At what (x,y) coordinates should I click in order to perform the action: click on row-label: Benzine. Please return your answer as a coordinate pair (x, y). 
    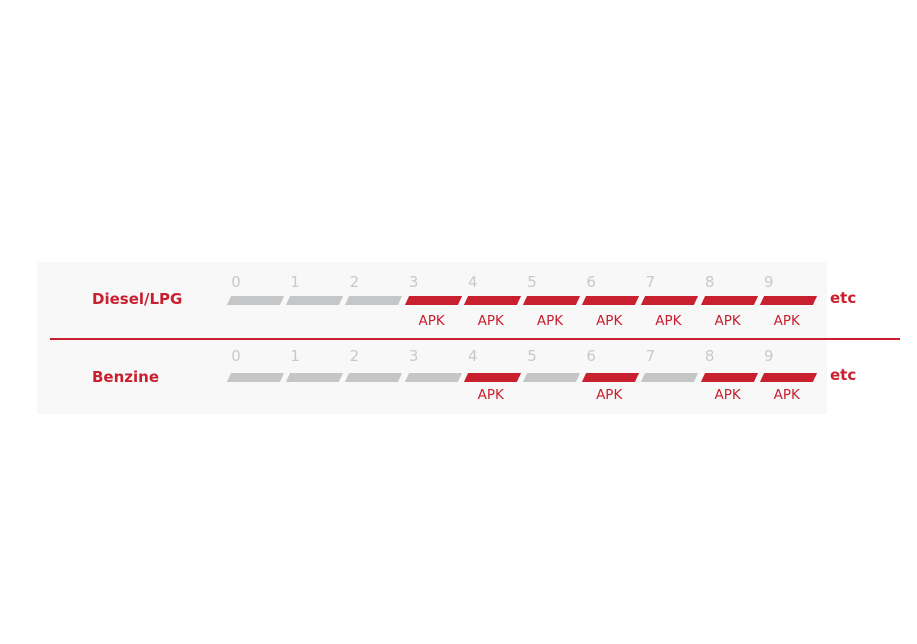
    Looking at the image, I should click on (126, 377).